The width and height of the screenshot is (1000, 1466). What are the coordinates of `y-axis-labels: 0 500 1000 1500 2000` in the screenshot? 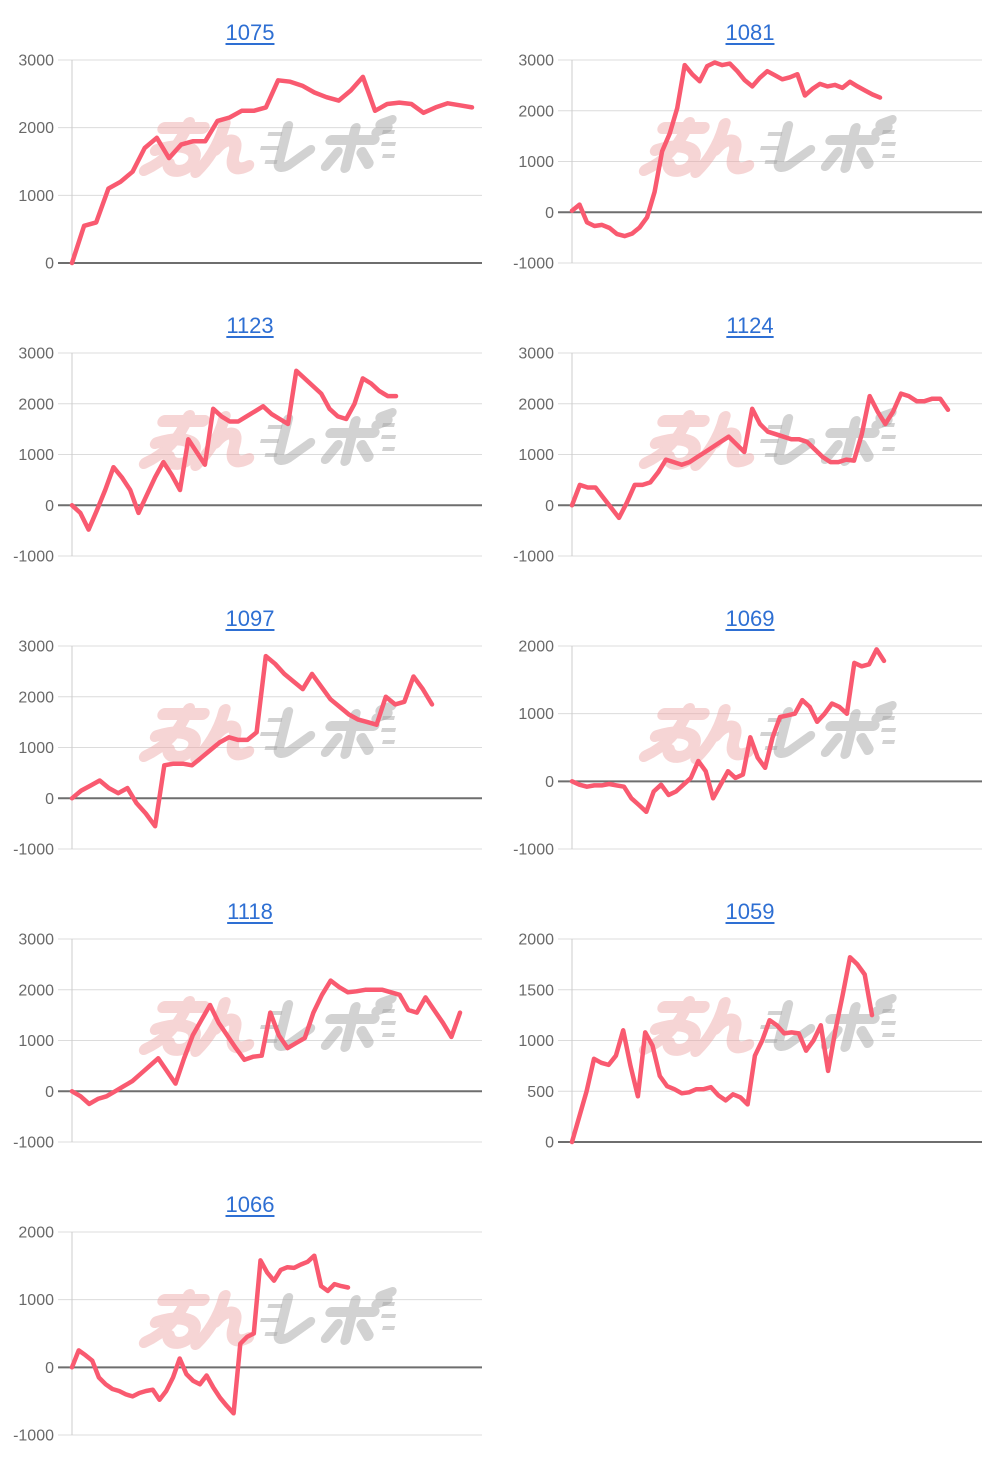 It's located at (536, 1042).